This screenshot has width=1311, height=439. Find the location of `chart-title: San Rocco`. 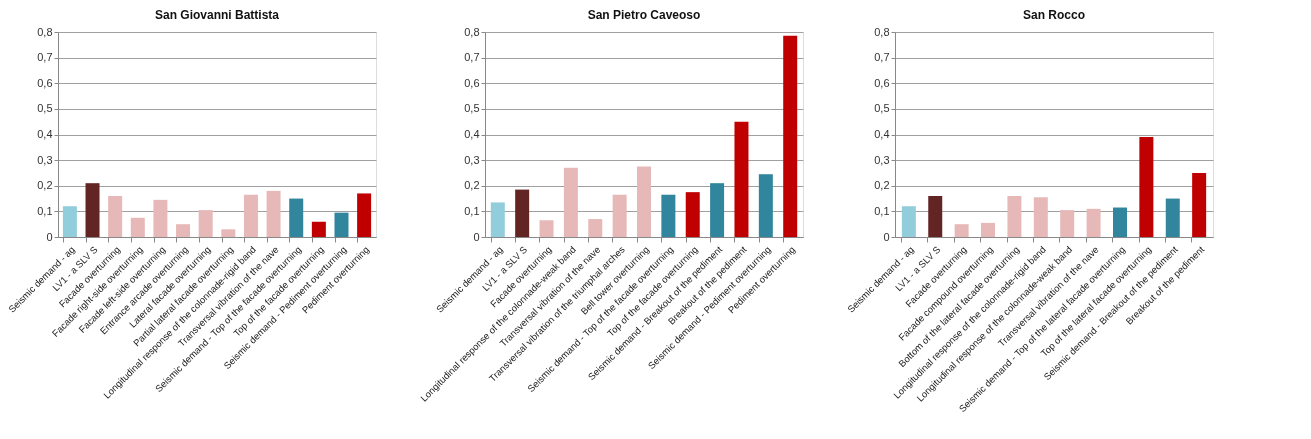

chart-title: San Rocco is located at coordinates (1054, 15).